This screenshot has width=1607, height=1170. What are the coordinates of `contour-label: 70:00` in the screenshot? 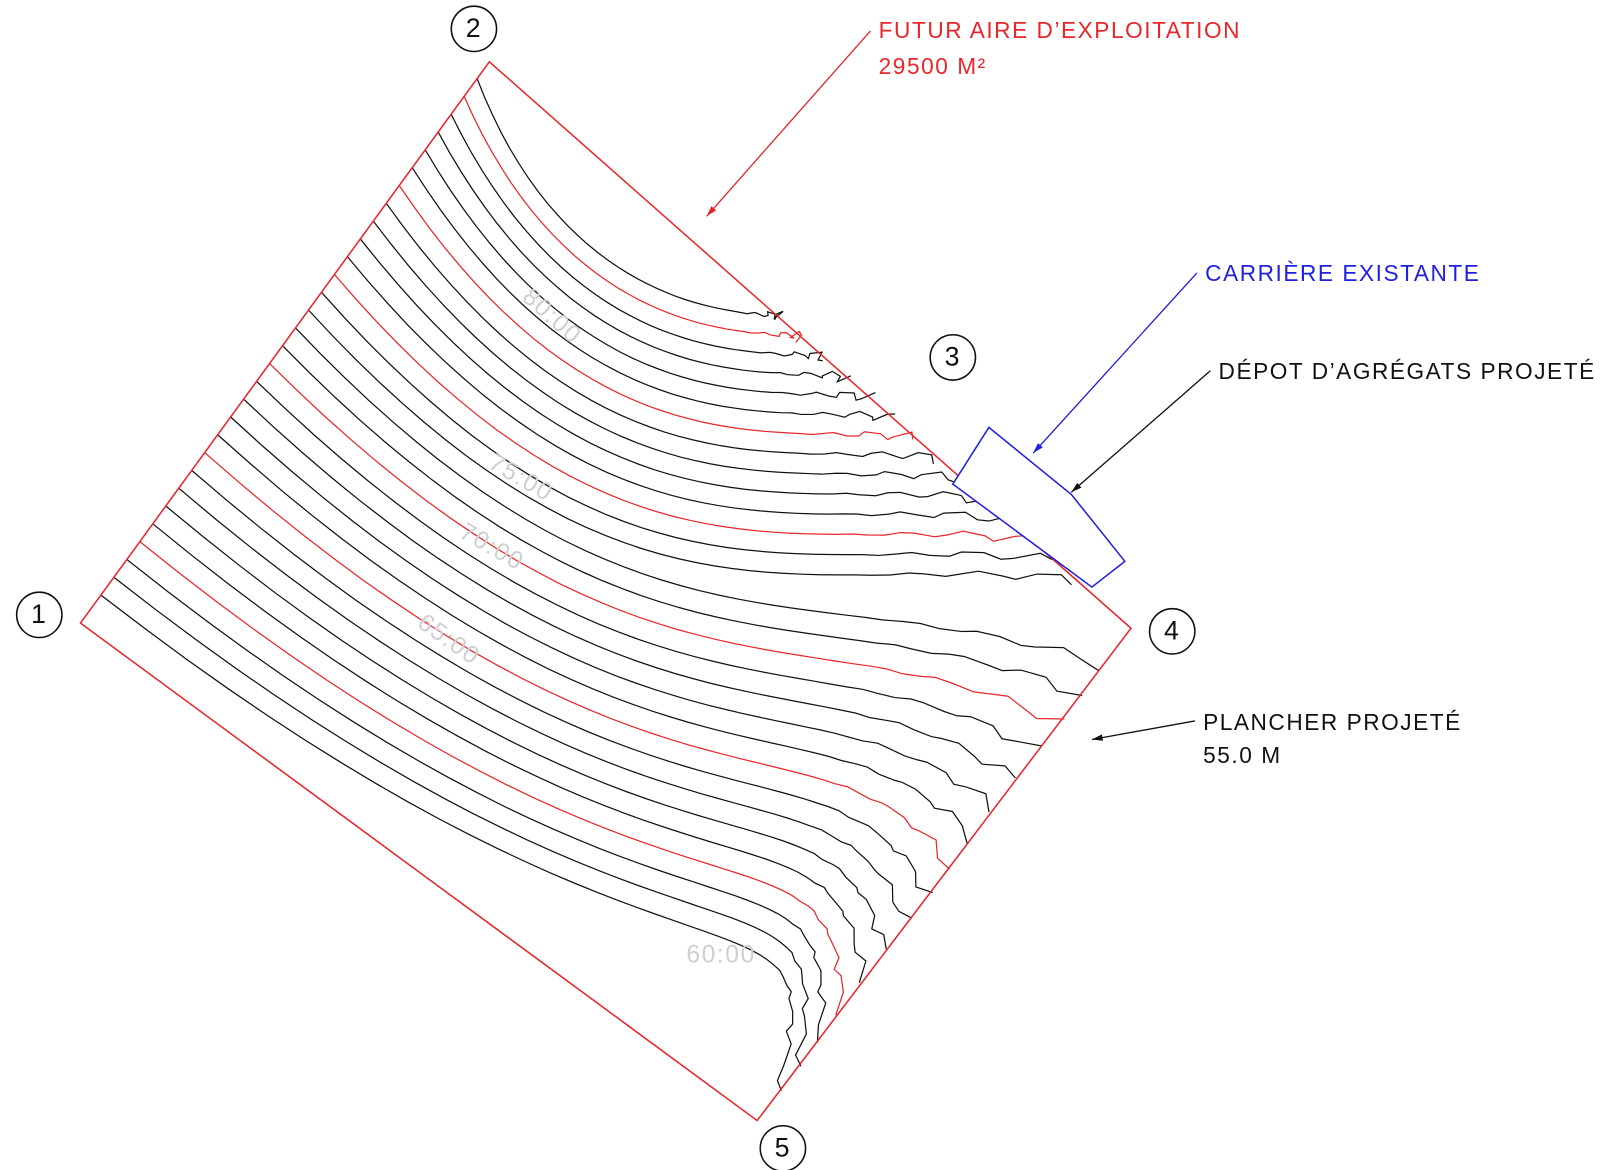 It's located at (492, 547).